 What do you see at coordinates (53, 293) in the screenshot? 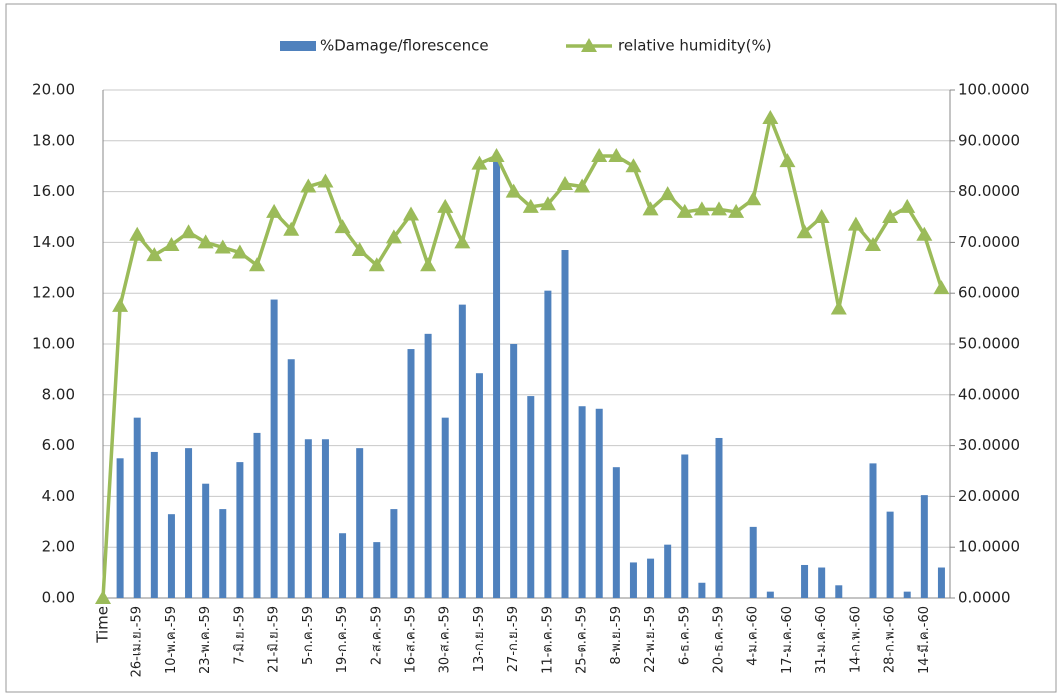
I see `y-tick-label: 12.00` at bounding box center [53, 293].